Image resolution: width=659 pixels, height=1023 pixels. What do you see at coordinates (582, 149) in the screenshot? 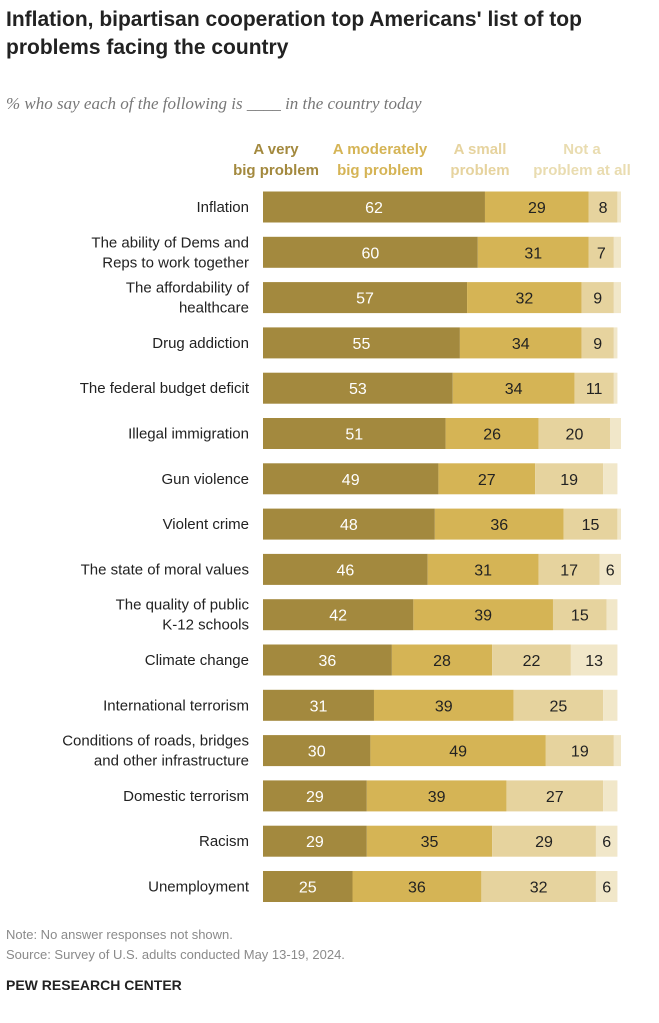
I see `legend-label: Not a` at bounding box center [582, 149].